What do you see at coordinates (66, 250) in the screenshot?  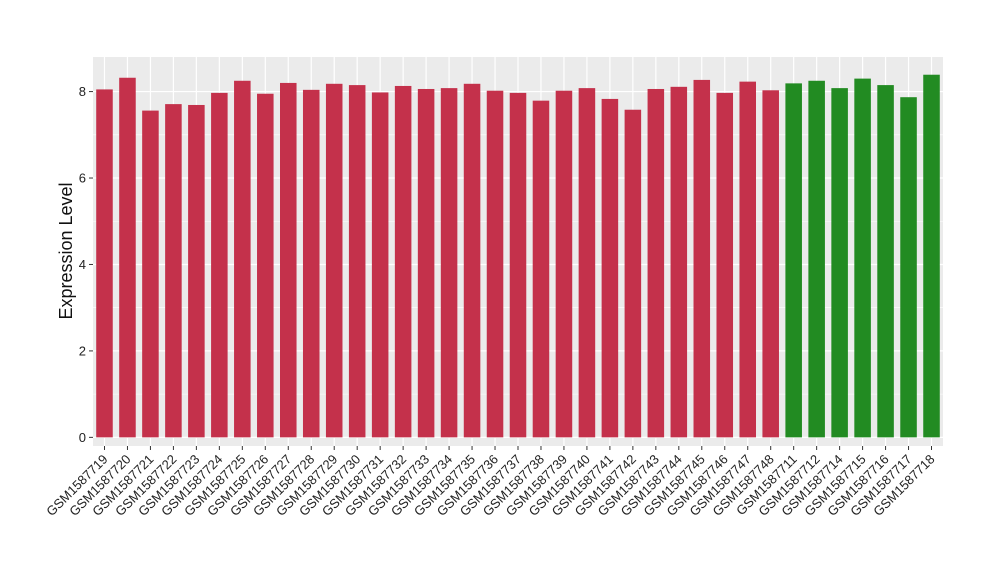 I see `y-axis-title: Expression Level` at bounding box center [66, 250].